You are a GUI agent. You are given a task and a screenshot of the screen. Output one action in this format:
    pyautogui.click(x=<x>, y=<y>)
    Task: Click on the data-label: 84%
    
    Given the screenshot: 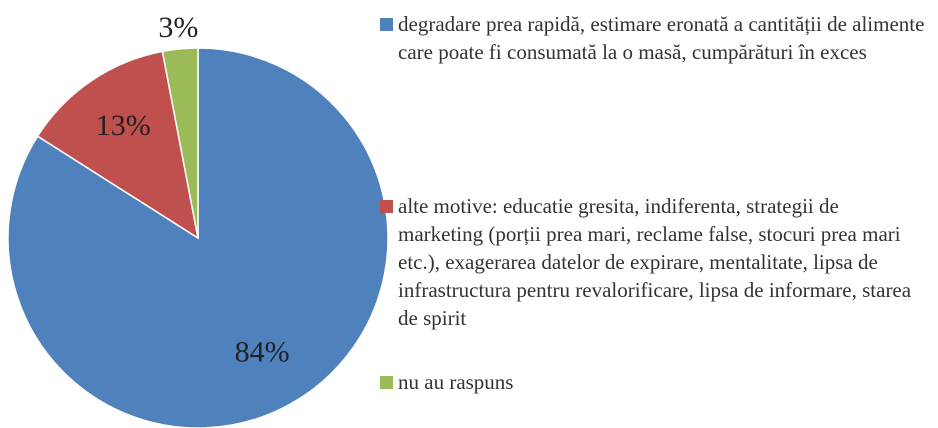 What is the action you would take?
    pyautogui.click(x=262, y=351)
    